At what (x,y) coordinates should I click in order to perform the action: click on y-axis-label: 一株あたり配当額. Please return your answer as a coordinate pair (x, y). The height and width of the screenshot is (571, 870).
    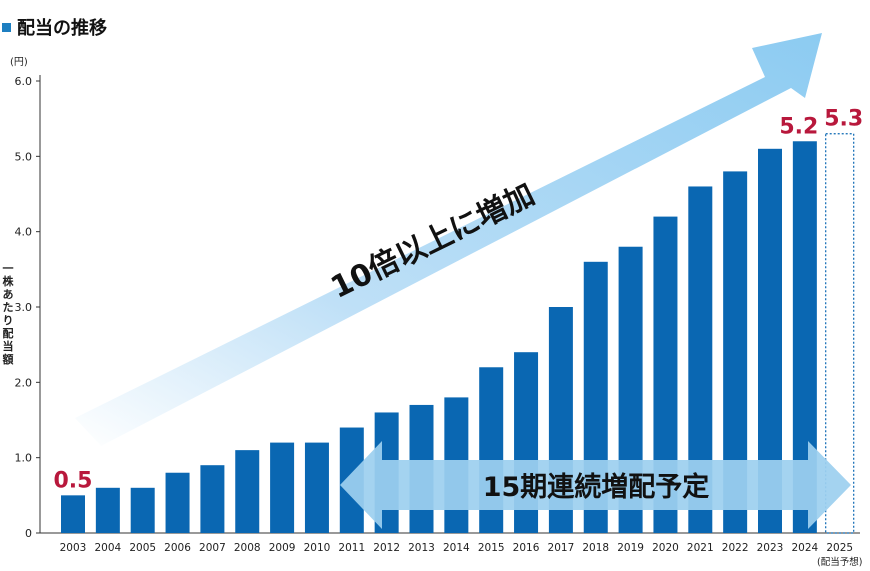
    Looking at the image, I should click on (8, 314).